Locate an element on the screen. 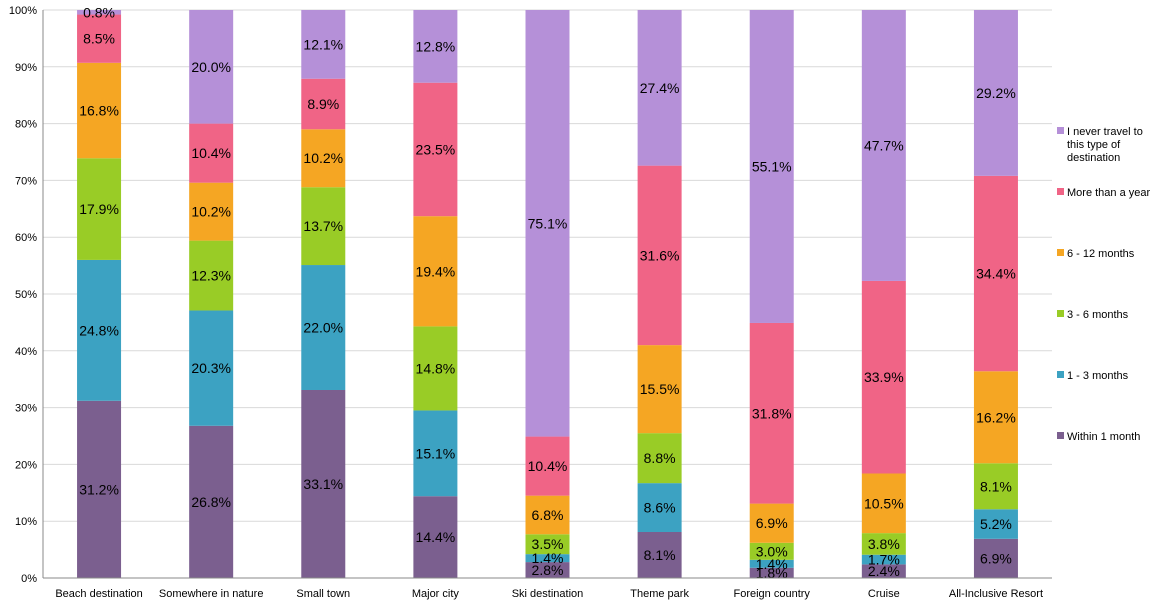 This screenshot has height=605, width=1162. data-label: 13.7% is located at coordinates (323, 226).